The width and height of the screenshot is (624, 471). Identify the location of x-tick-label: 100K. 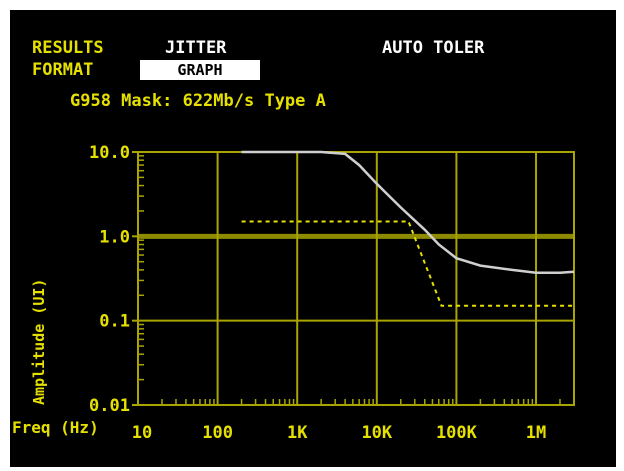
(457, 433).